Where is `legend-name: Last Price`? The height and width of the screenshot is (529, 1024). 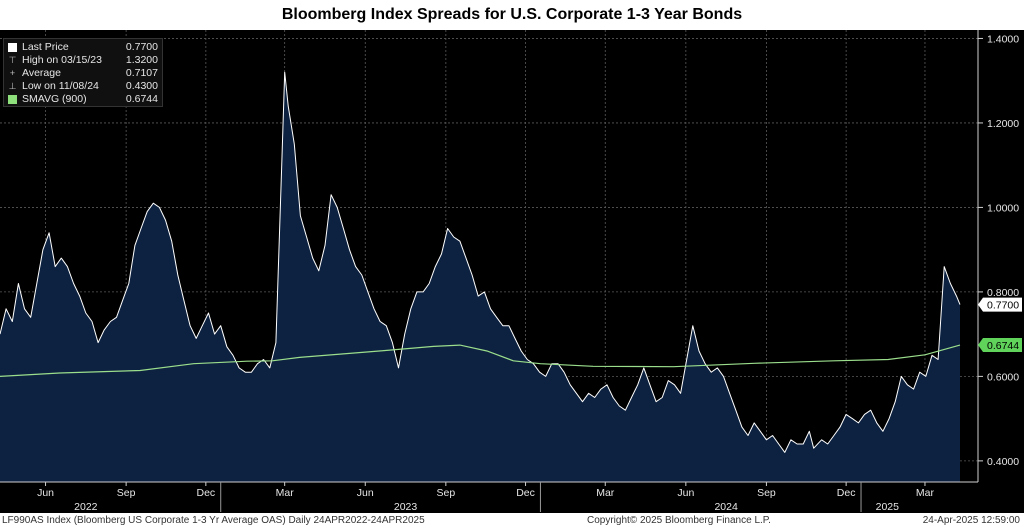
legend-name: Last Price is located at coordinates (45, 47).